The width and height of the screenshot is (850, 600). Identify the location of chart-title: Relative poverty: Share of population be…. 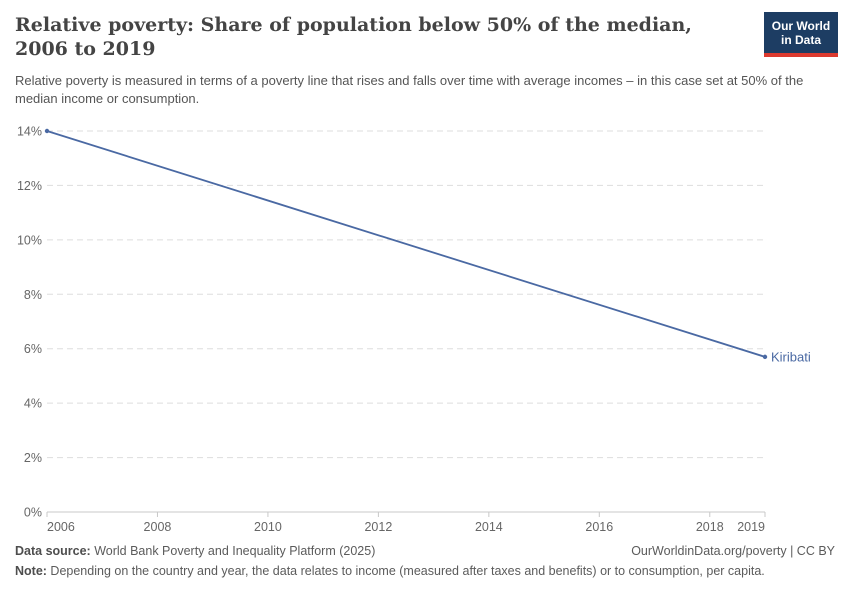
(353, 37).